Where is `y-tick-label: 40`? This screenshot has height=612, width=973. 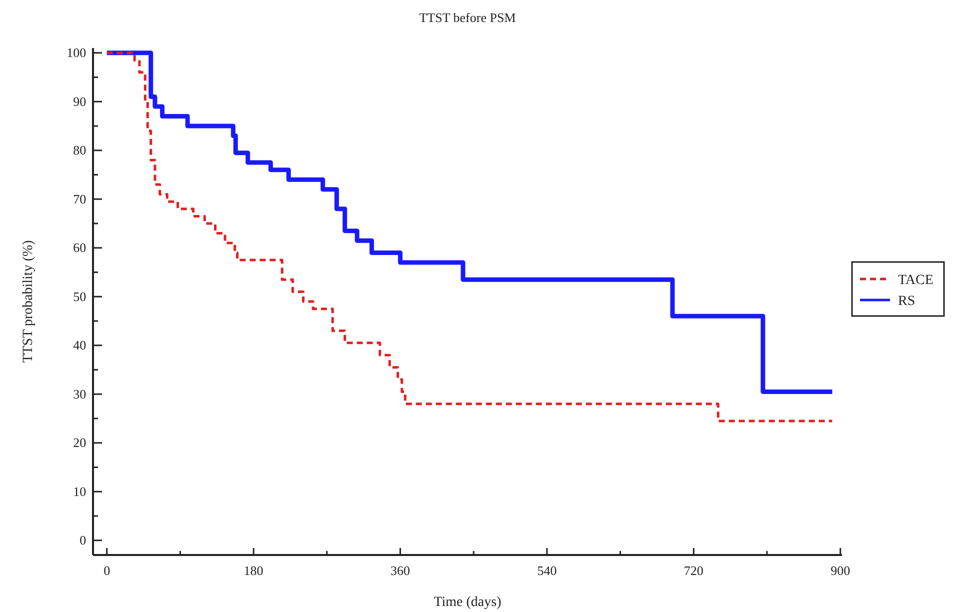
y-tick-label: 40 is located at coordinates (79, 345).